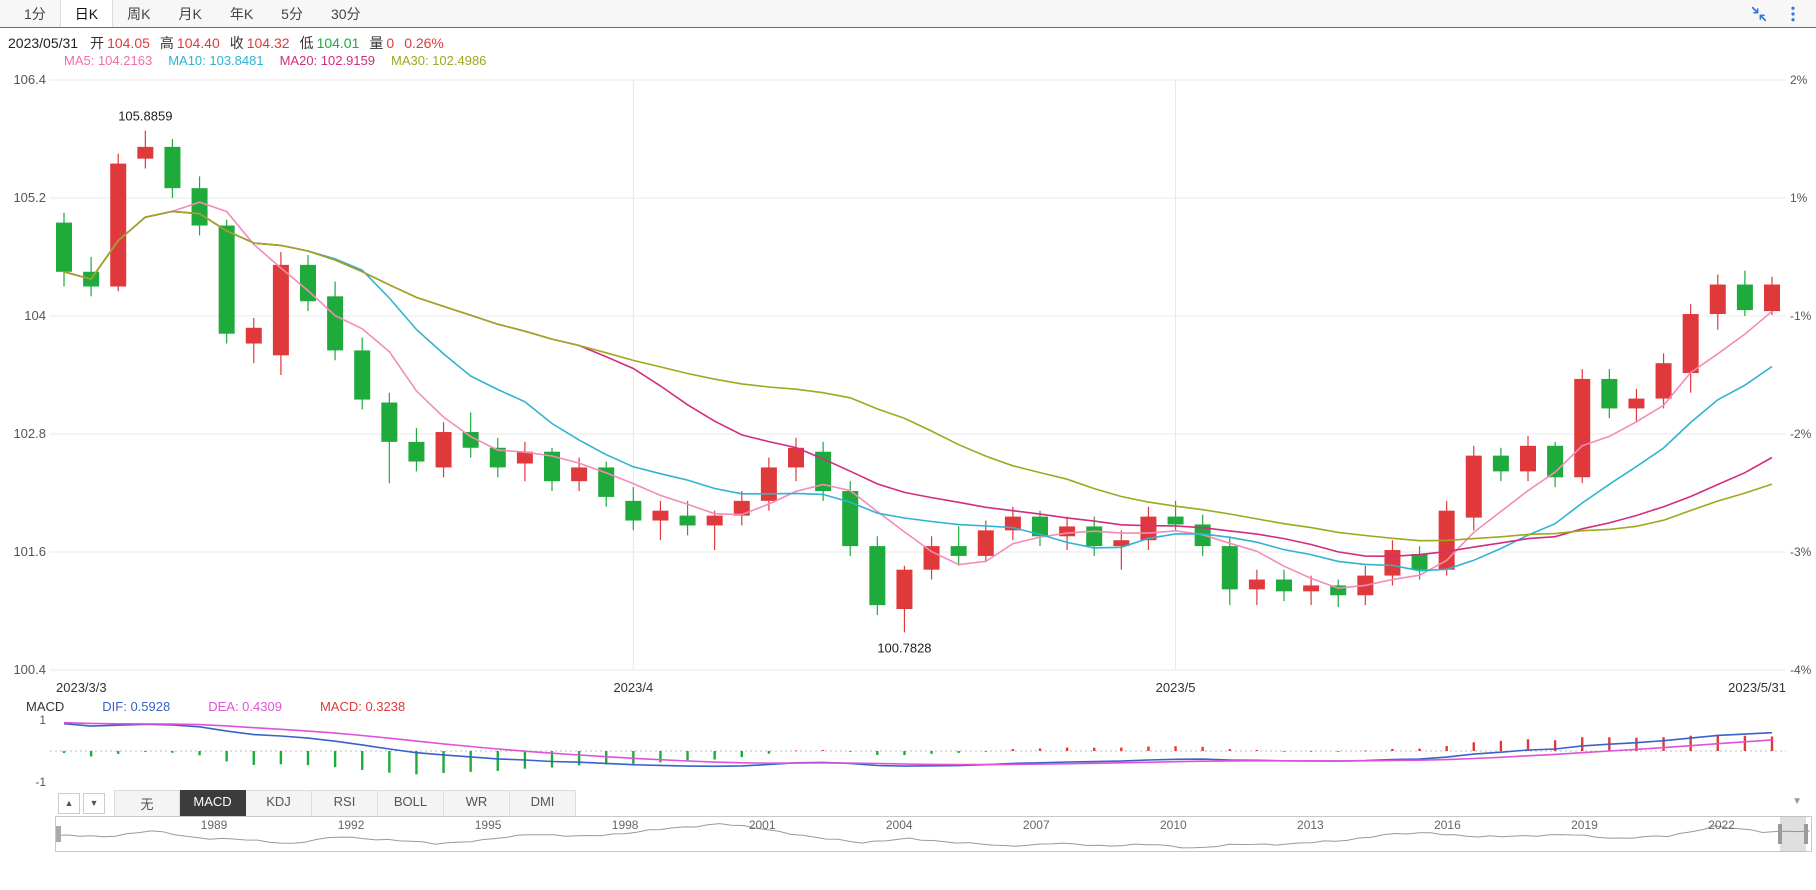 The height and width of the screenshot is (890, 1816). What do you see at coordinates (918, 754) in the screenshot?
I see `macd-histogram` at bounding box center [918, 754].